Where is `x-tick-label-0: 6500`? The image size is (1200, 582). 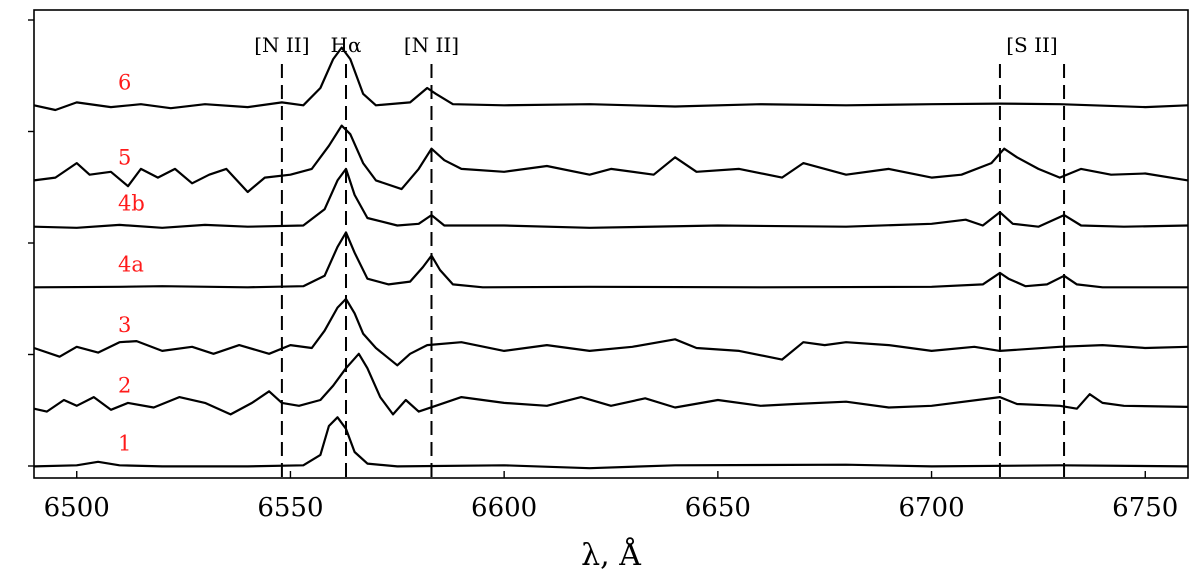
x-tick-label-0: 6500 is located at coordinates (77, 508).